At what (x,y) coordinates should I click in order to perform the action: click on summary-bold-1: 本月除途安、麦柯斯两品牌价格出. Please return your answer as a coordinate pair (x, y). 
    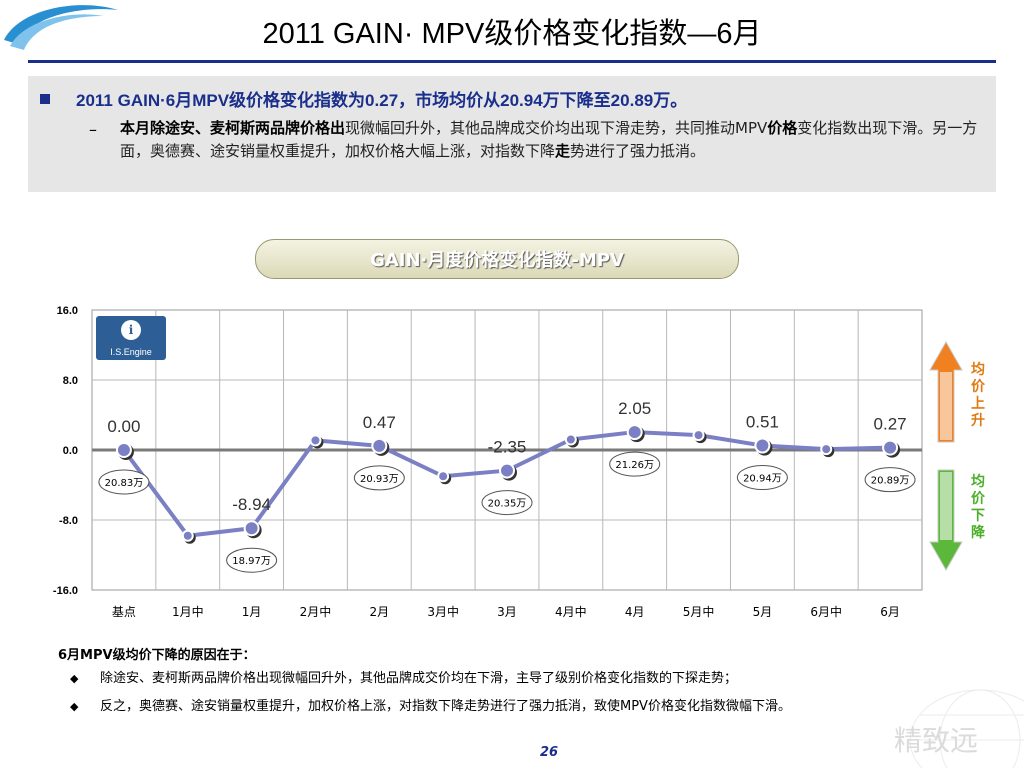
    Looking at the image, I should click on (233, 128).